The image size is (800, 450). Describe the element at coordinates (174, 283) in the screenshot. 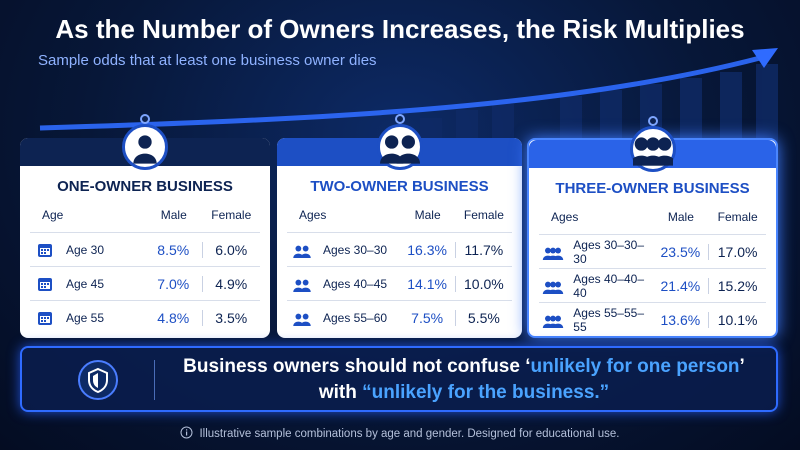

I see `male-value: 7.0%` at that location.